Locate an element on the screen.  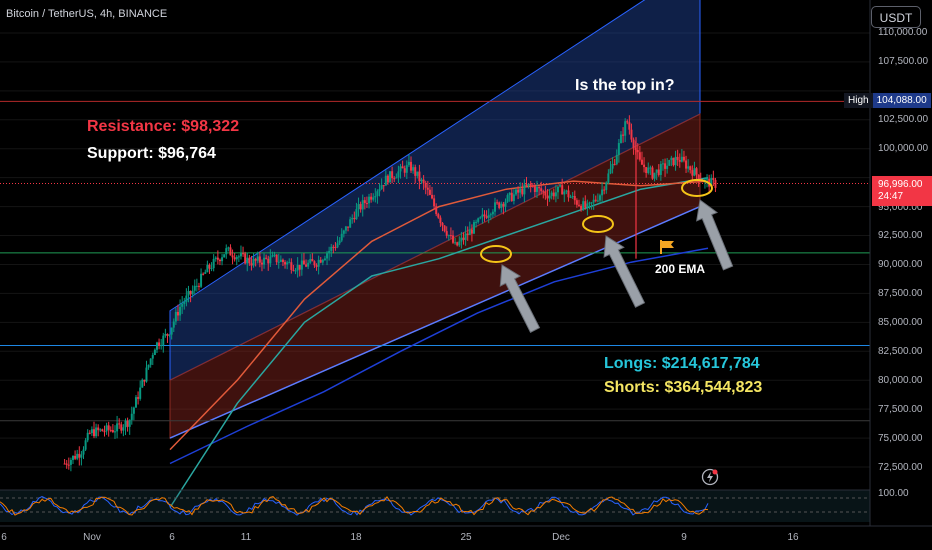
price-tick: 85,000.00 is located at coordinates (900, 322).